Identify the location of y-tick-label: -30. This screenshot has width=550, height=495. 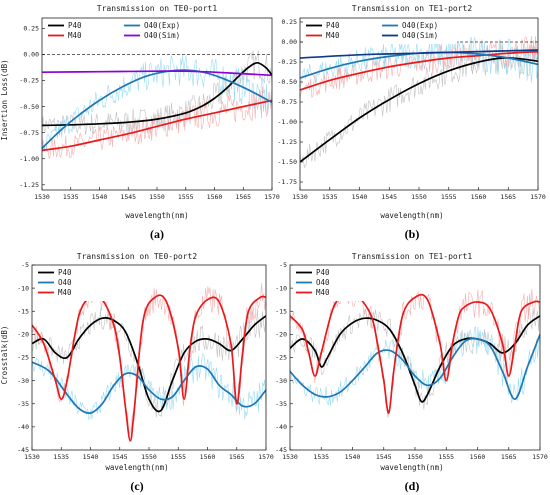
(281, 381).